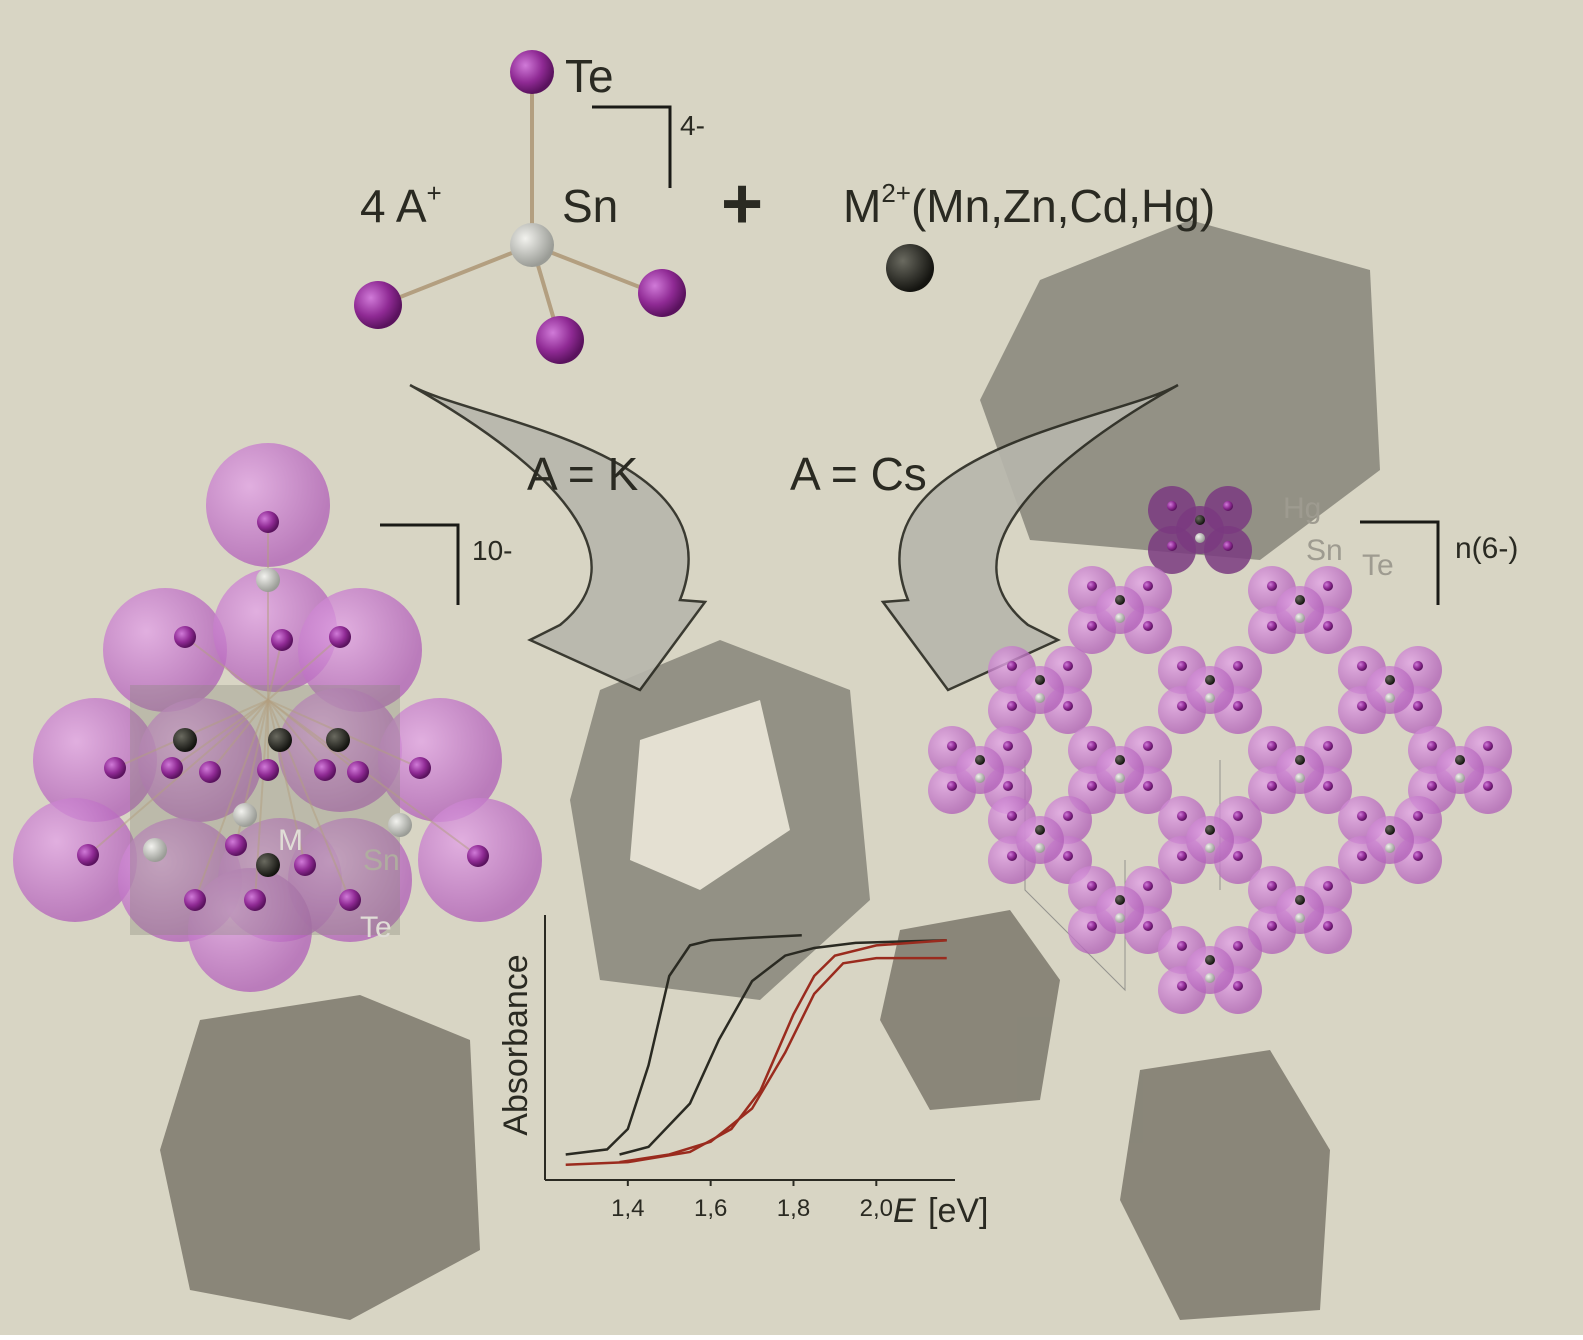 The width and height of the screenshot is (1583, 1340). Describe the element at coordinates (1302, 508) in the screenshot. I see `label: Hg` at that location.